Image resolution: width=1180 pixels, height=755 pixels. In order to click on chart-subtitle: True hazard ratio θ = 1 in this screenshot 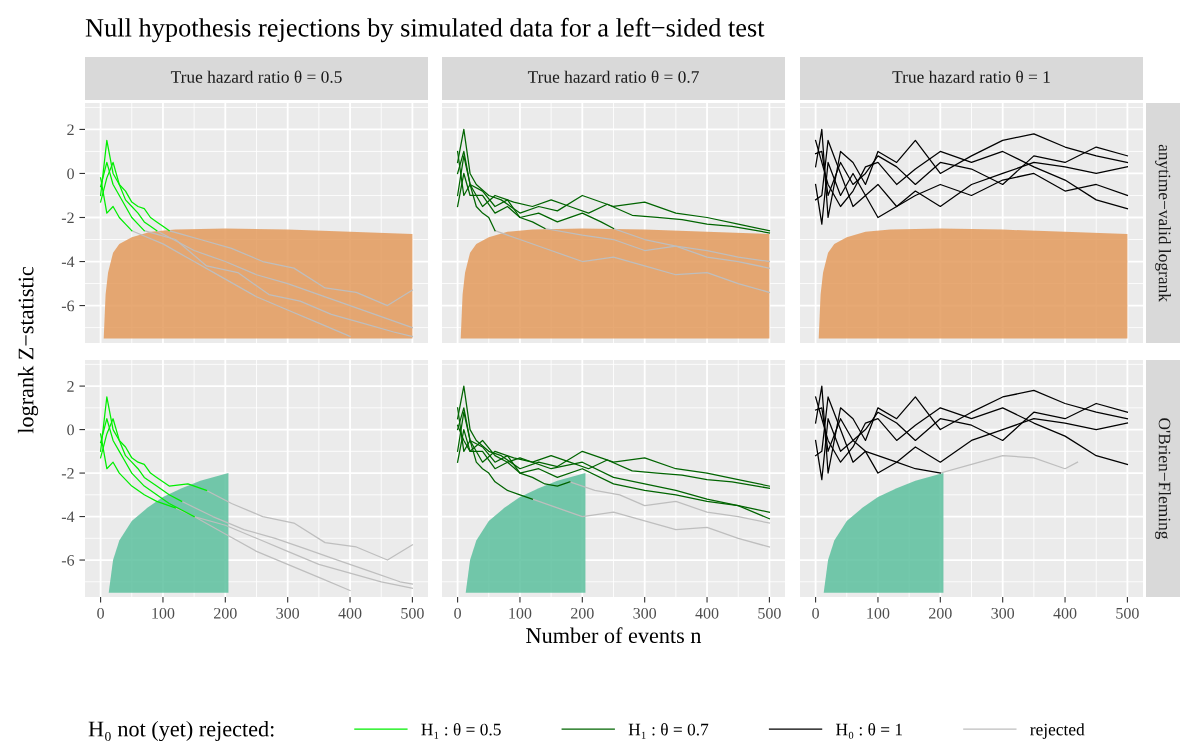, I will do `click(971, 76)`.